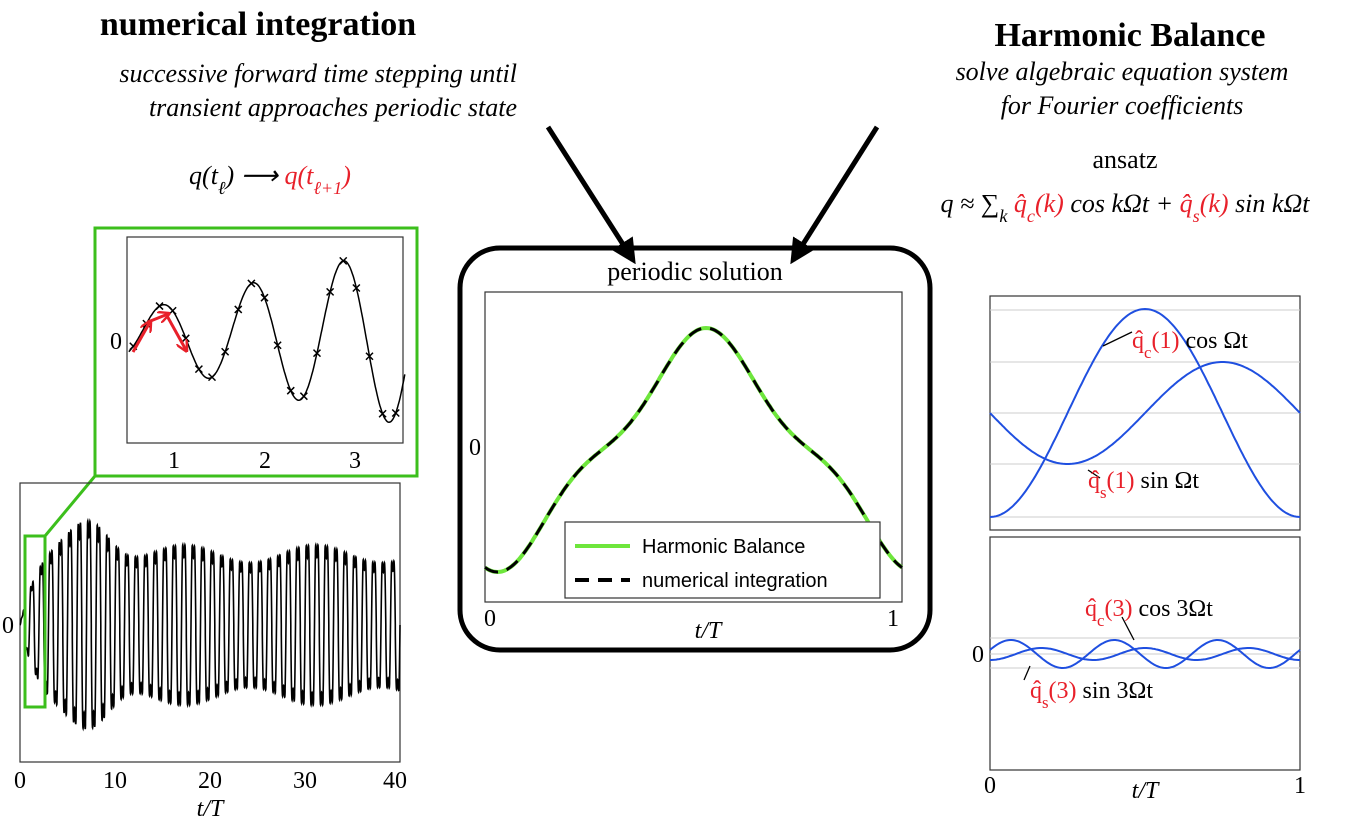  Describe the element at coordinates (1129, 35) in the screenshot. I see `right-title: Harmonic Balance` at that location.